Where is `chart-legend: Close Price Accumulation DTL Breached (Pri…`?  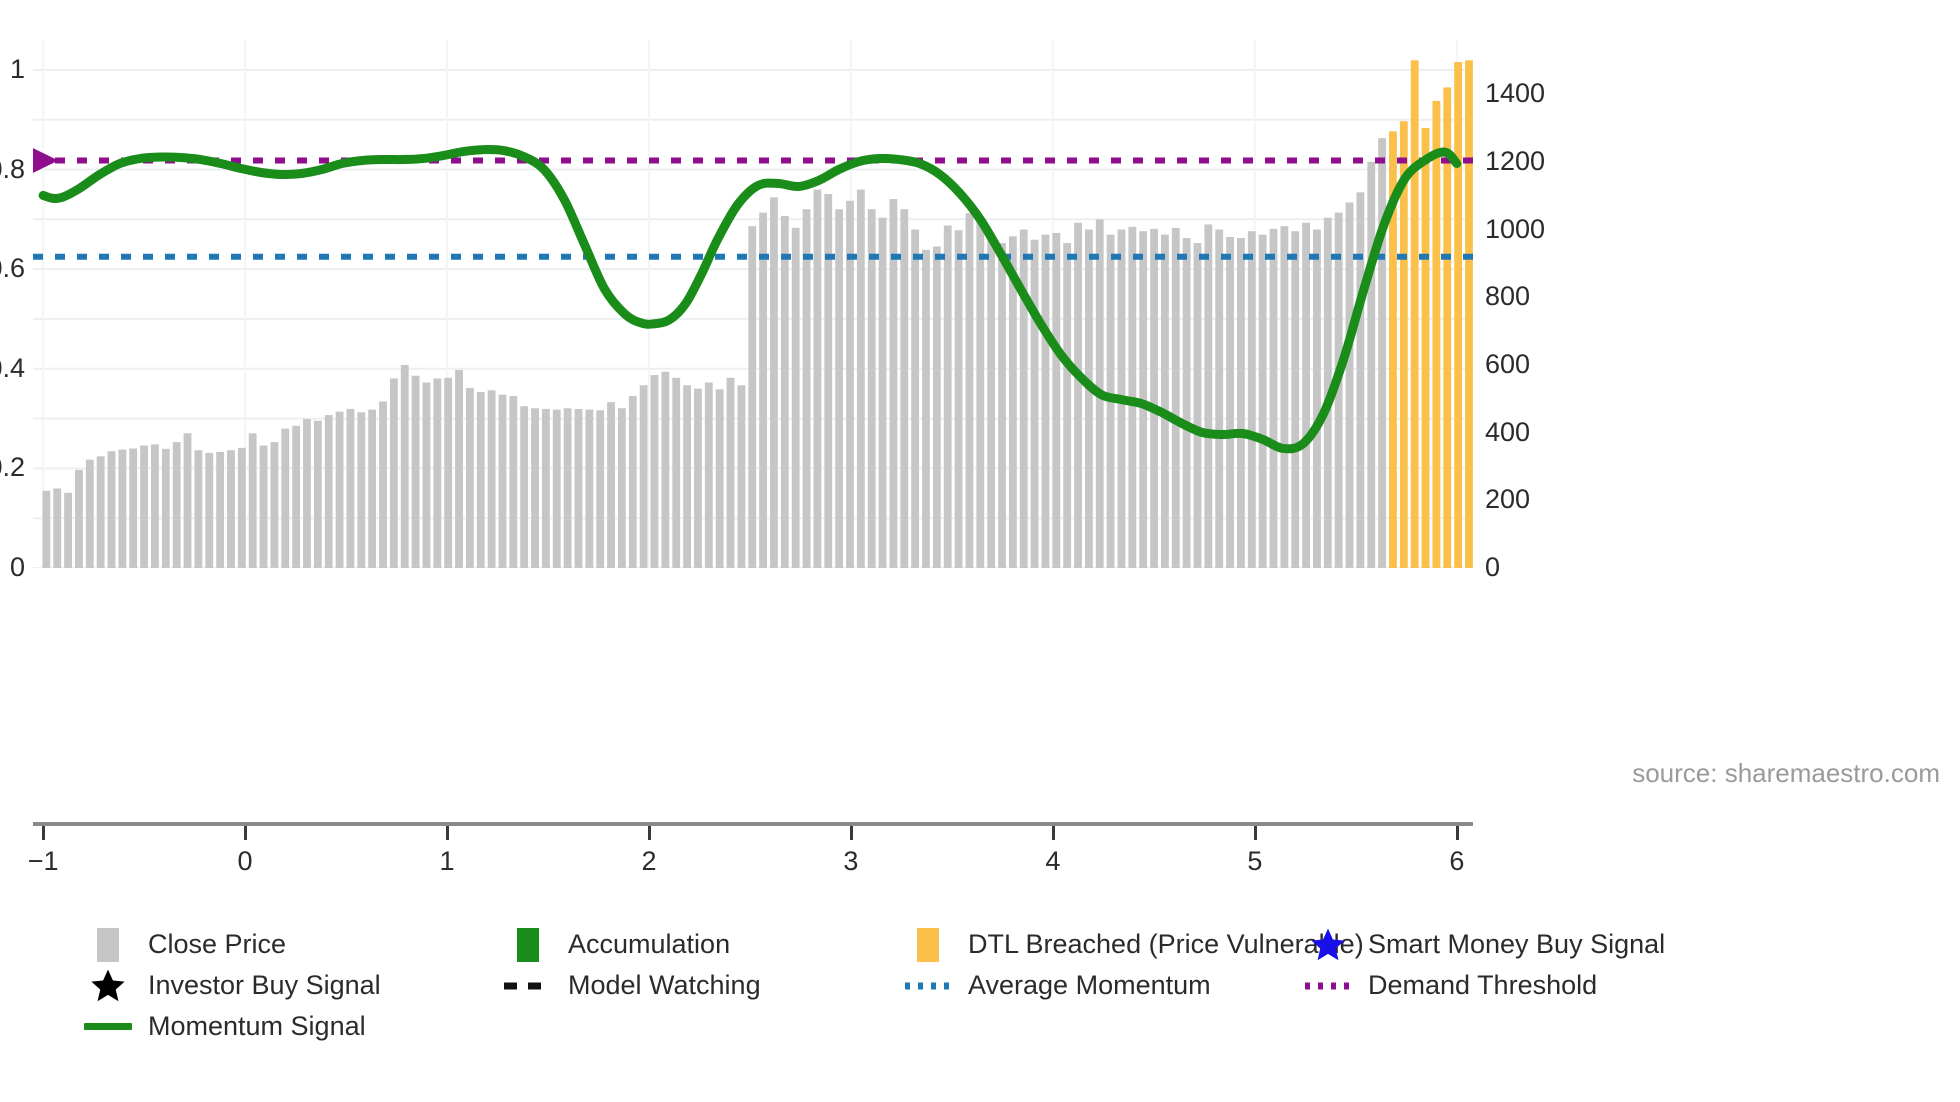 chart-legend: Close Price Accumulation DTL Breached (Pri… is located at coordinates (1010, 985).